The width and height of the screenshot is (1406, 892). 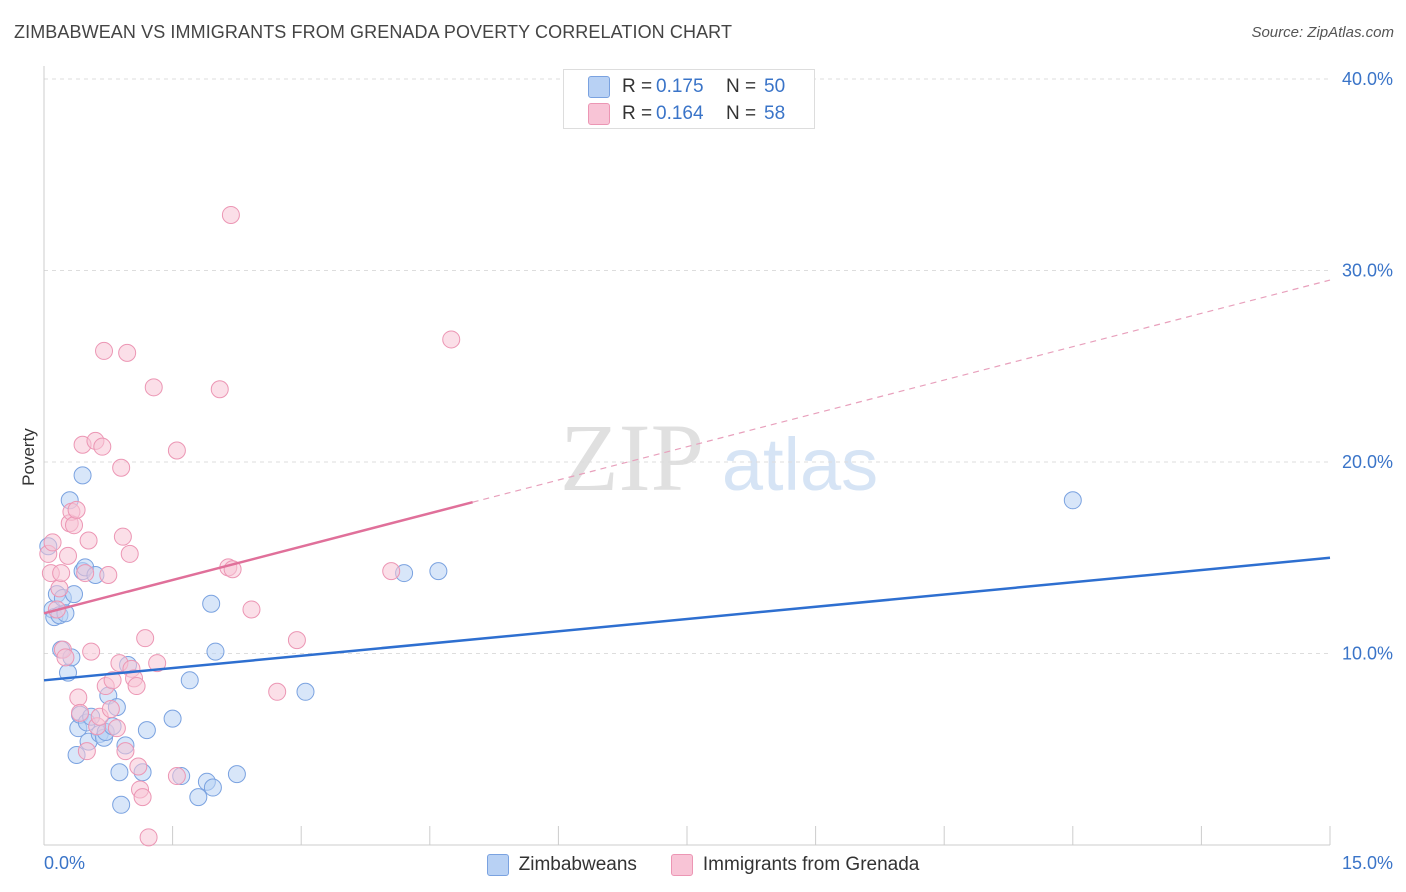 What do you see at coordinates (1322, 32) in the screenshot?
I see `source-label: Source: ZipAtlas.com` at bounding box center [1322, 32].